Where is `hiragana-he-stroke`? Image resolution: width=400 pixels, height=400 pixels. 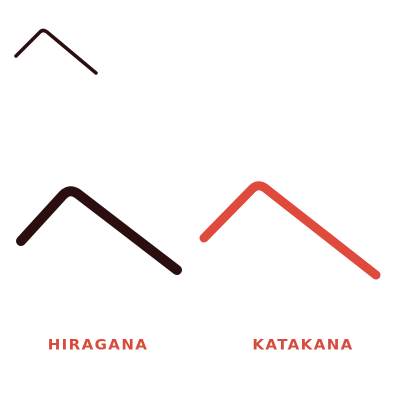 hiragana-he-stroke is located at coordinates (99, 230).